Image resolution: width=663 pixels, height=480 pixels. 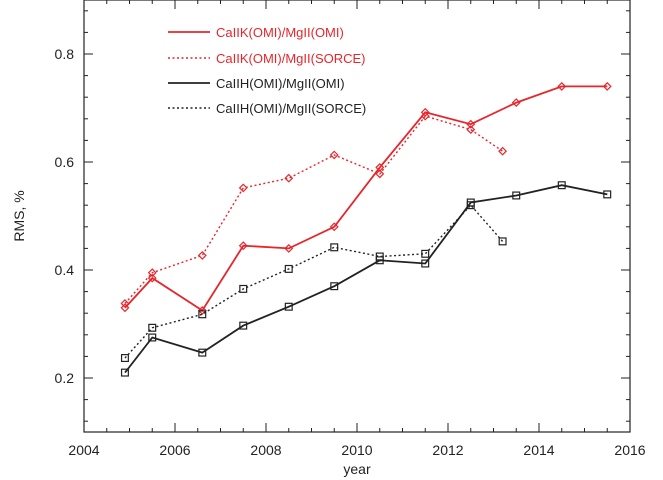 What do you see at coordinates (65, 54) in the screenshot?
I see `y-tick-label: 0.8` at bounding box center [65, 54].